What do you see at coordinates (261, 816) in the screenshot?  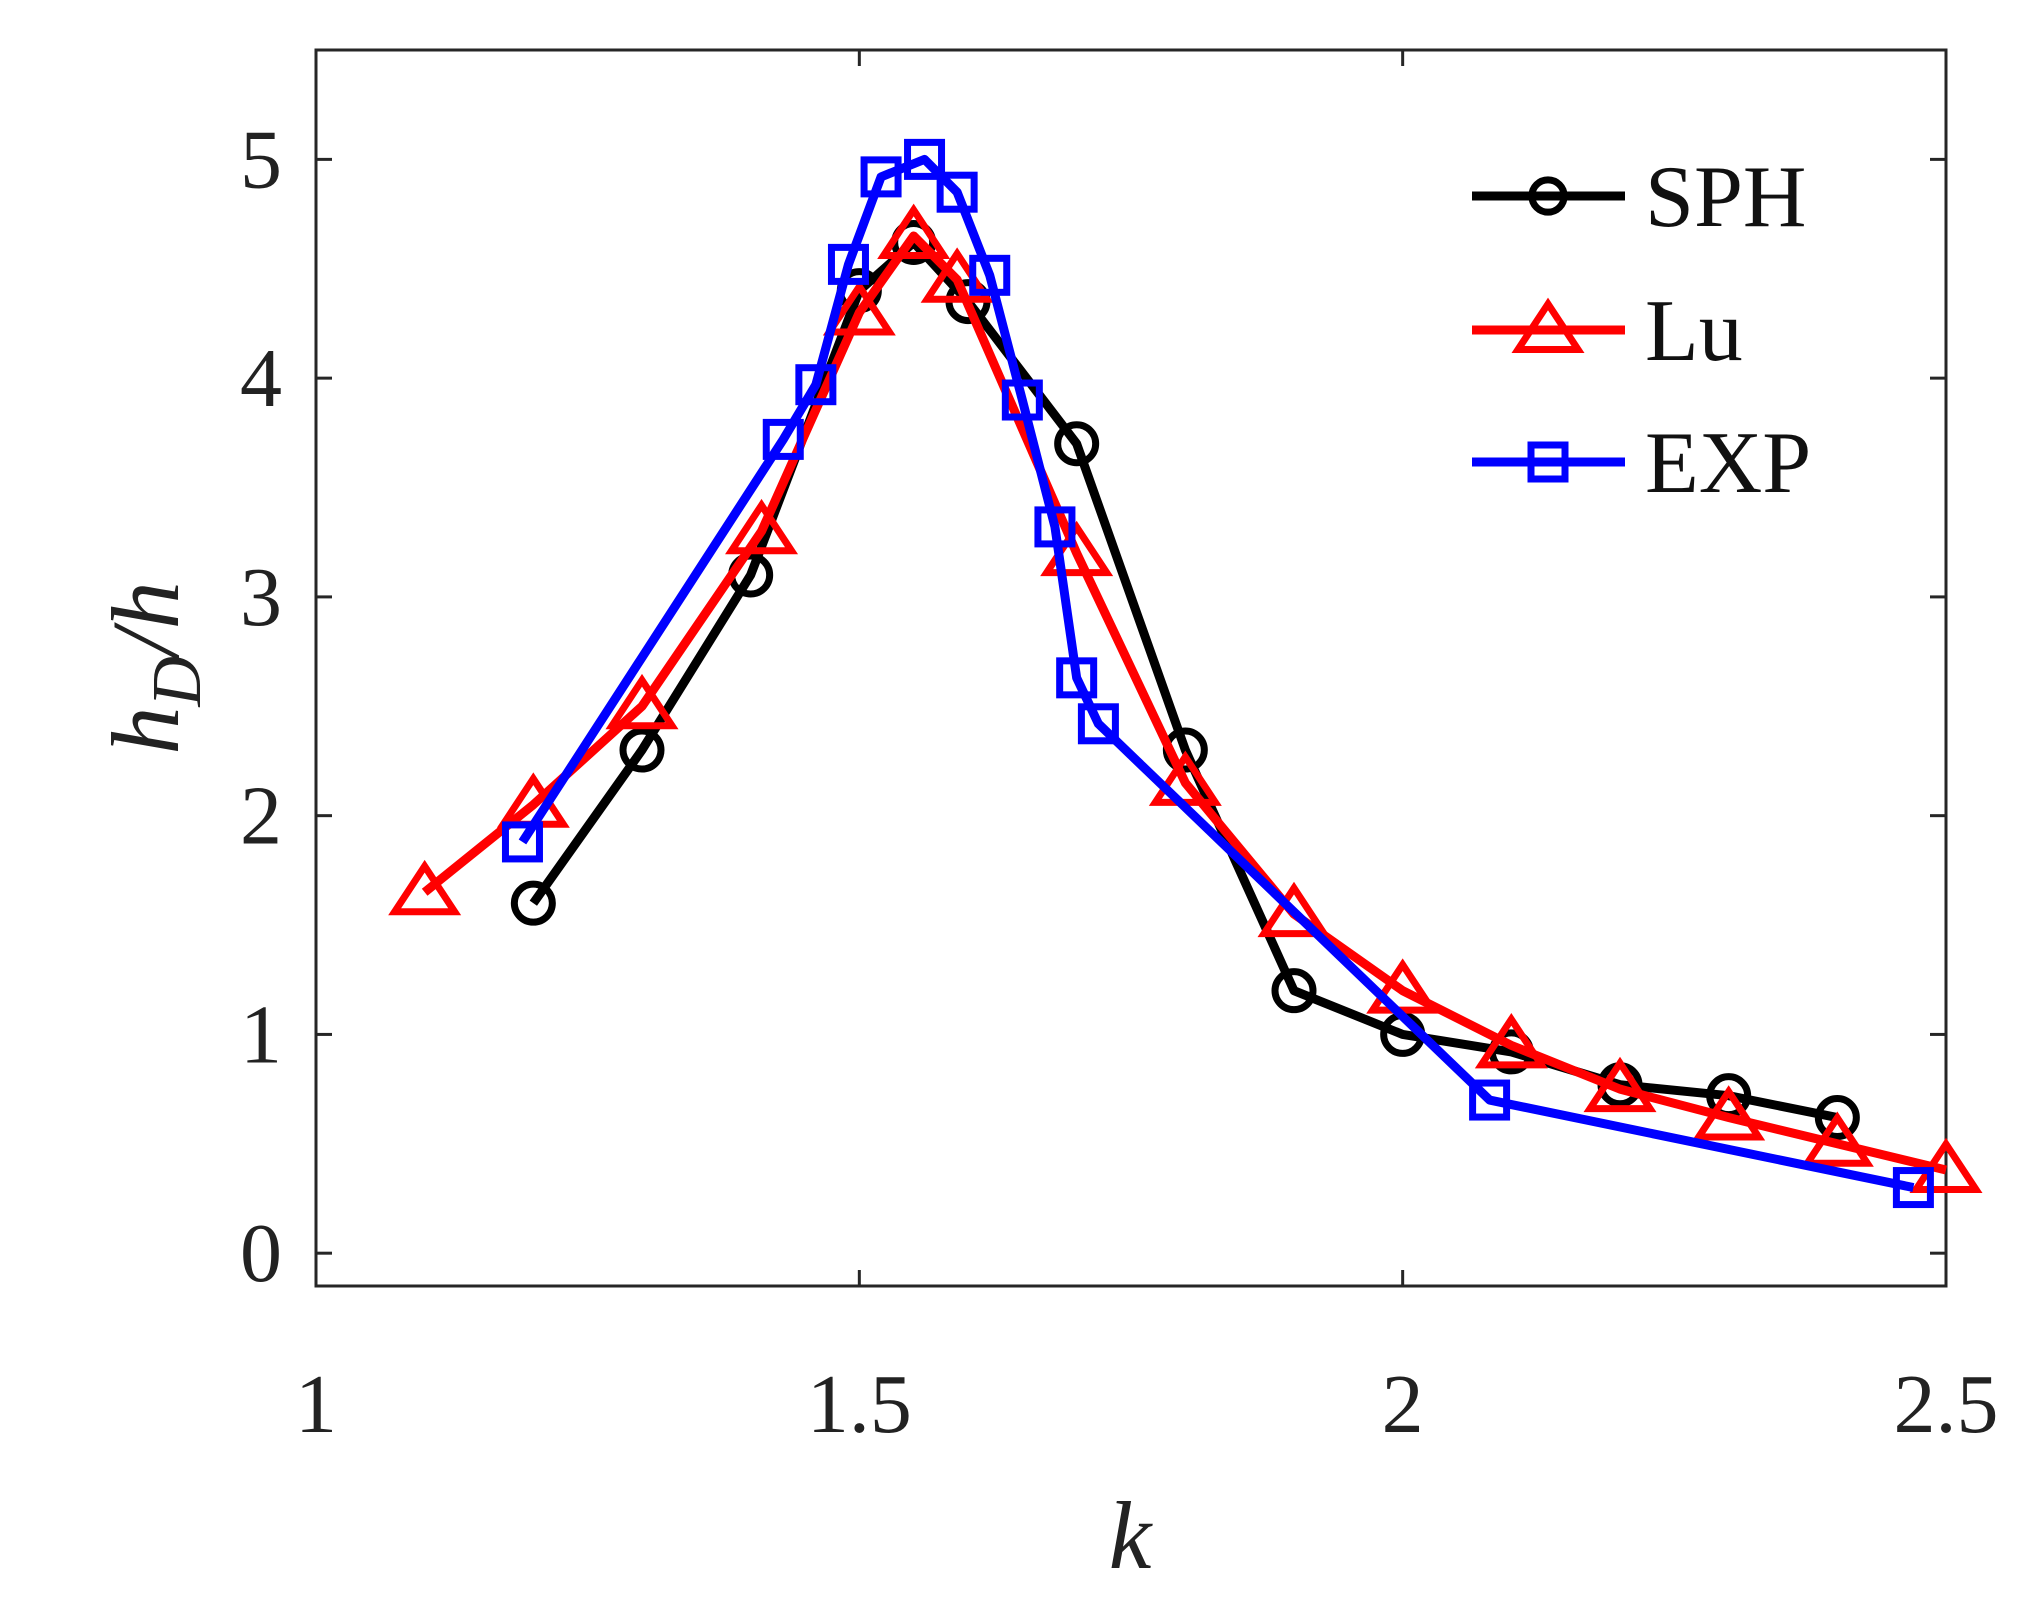 I see `y-tick-label: 2` at bounding box center [261, 816].